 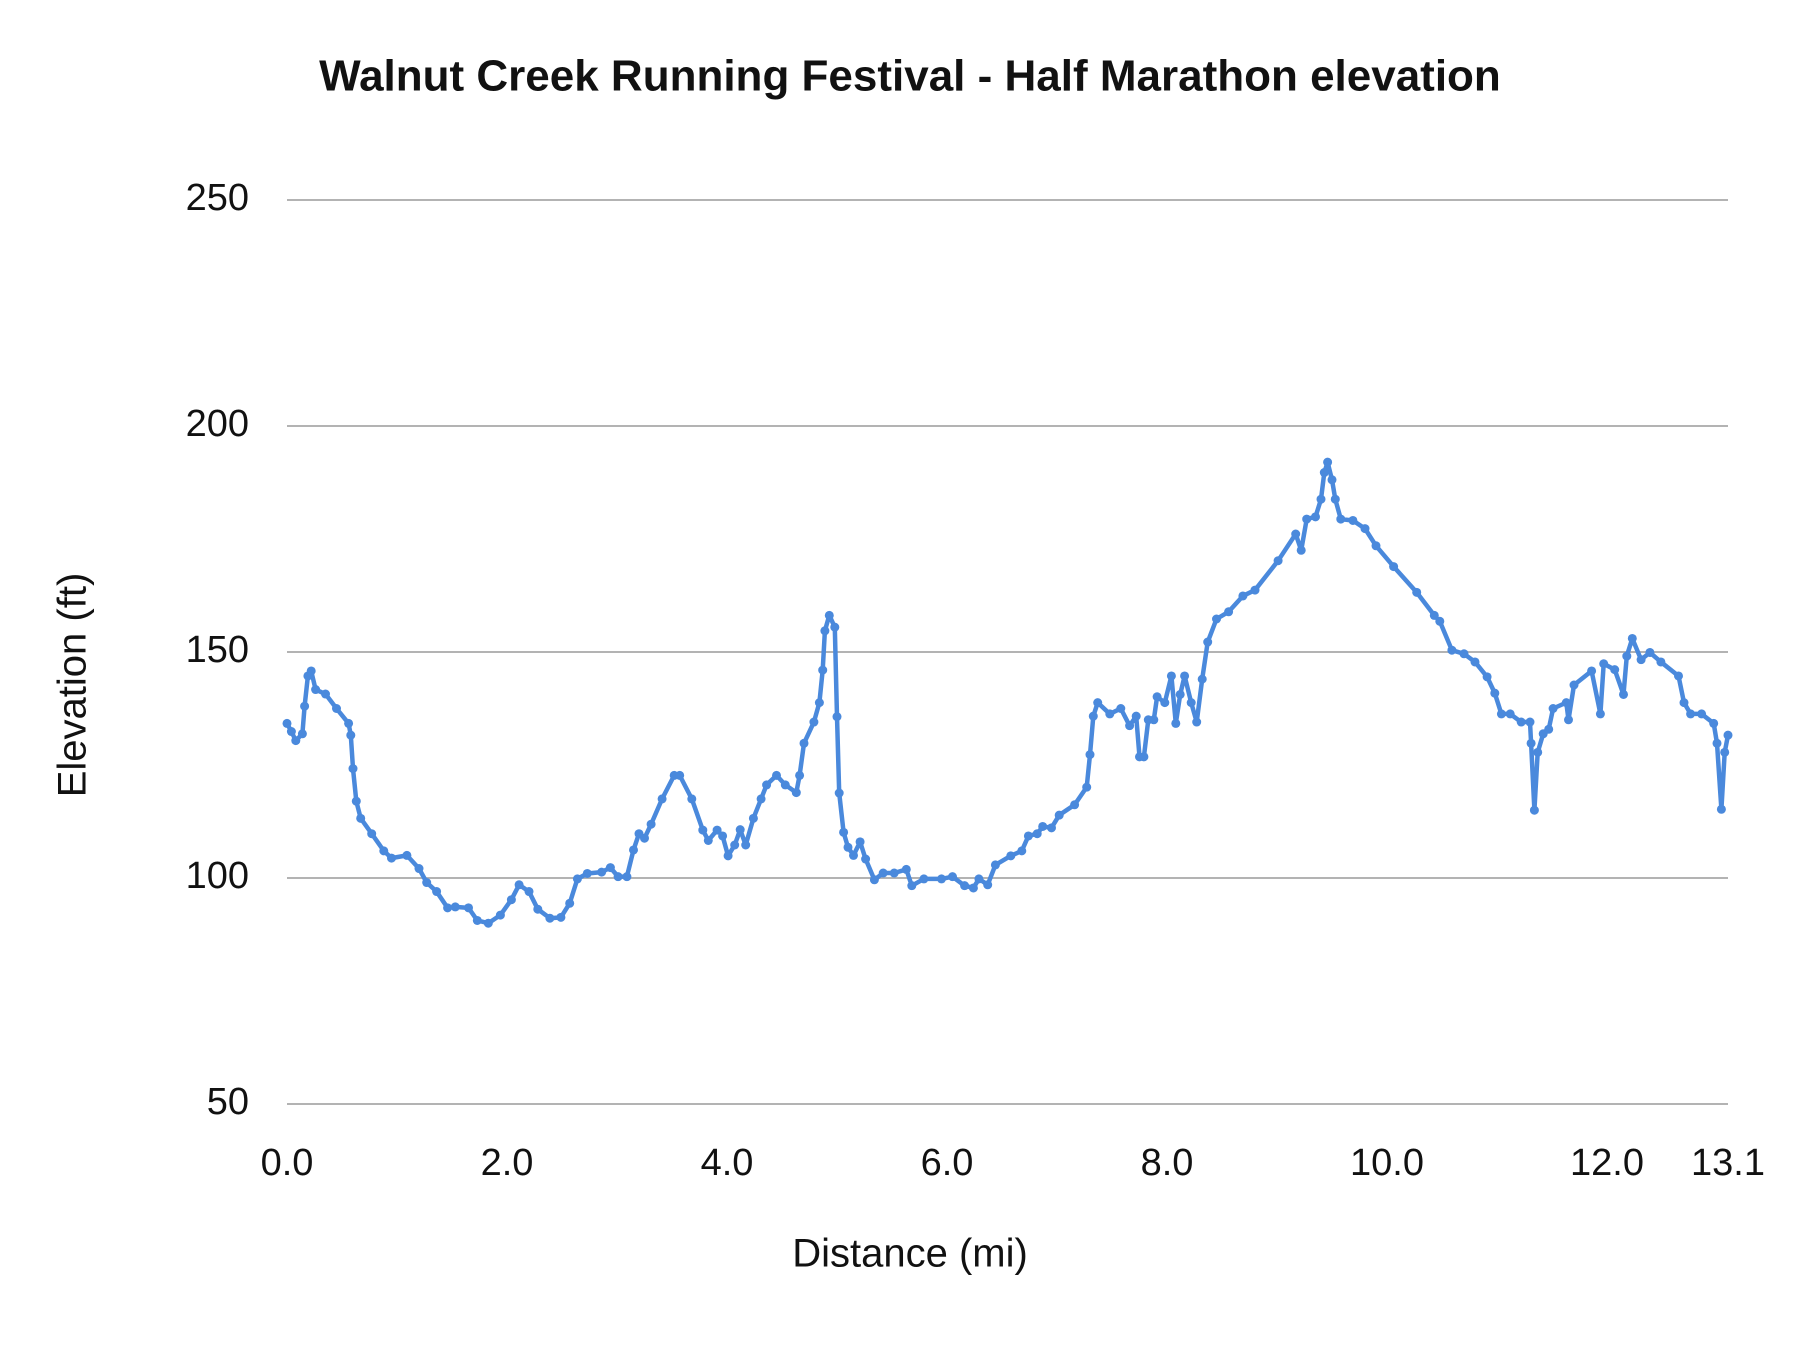 What do you see at coordinates (217, 198) in the screenshot?
I see `y-tick-label: 250` at bounding box center [217, 198].